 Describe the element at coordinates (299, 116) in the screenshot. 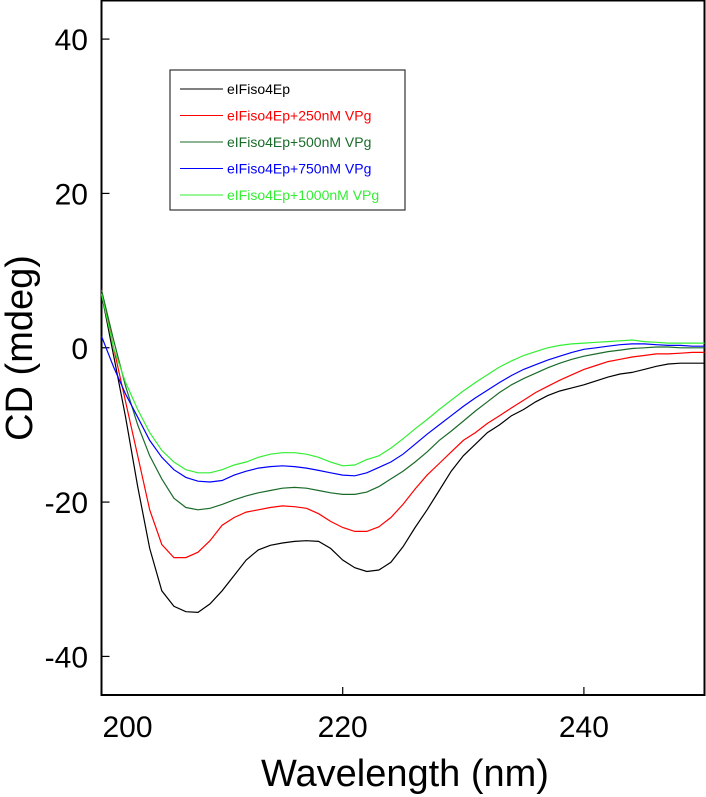

I see `legend-label: eIFiso4Ep+250nM VPg` at that location.